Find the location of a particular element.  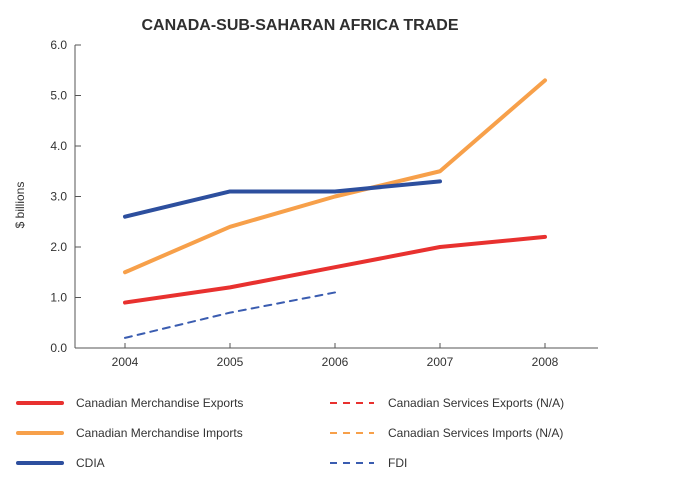

legend-label: Canadian Services Exports (N/A) is located at coordinates (476, 403).